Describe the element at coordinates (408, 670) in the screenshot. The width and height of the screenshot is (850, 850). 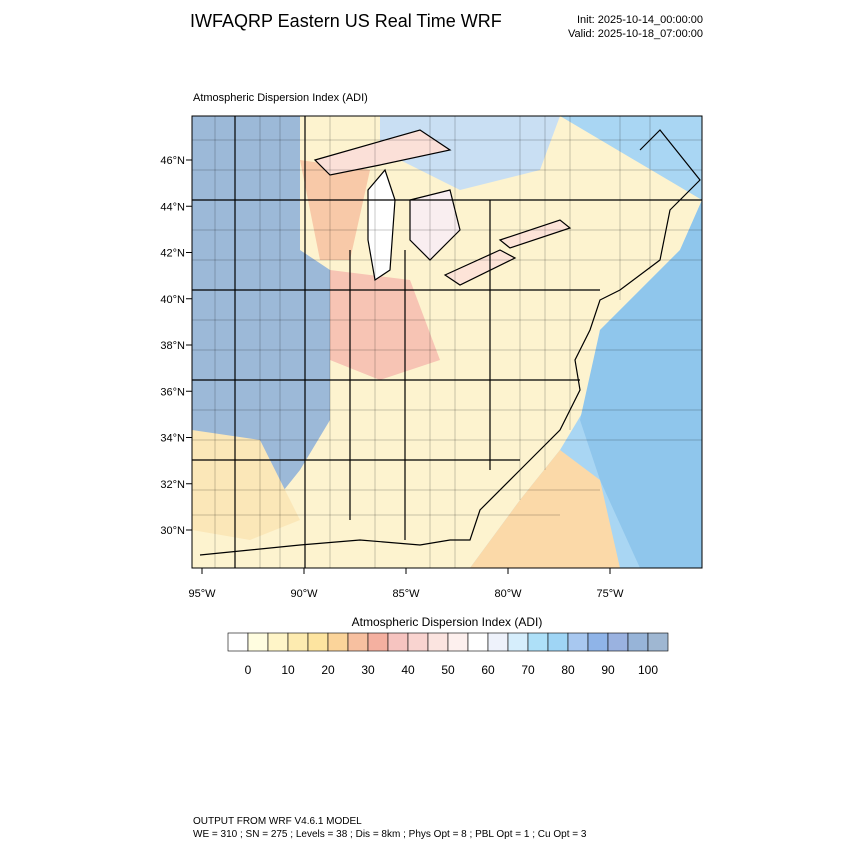
I see `colorbar-label: 40` at that location.